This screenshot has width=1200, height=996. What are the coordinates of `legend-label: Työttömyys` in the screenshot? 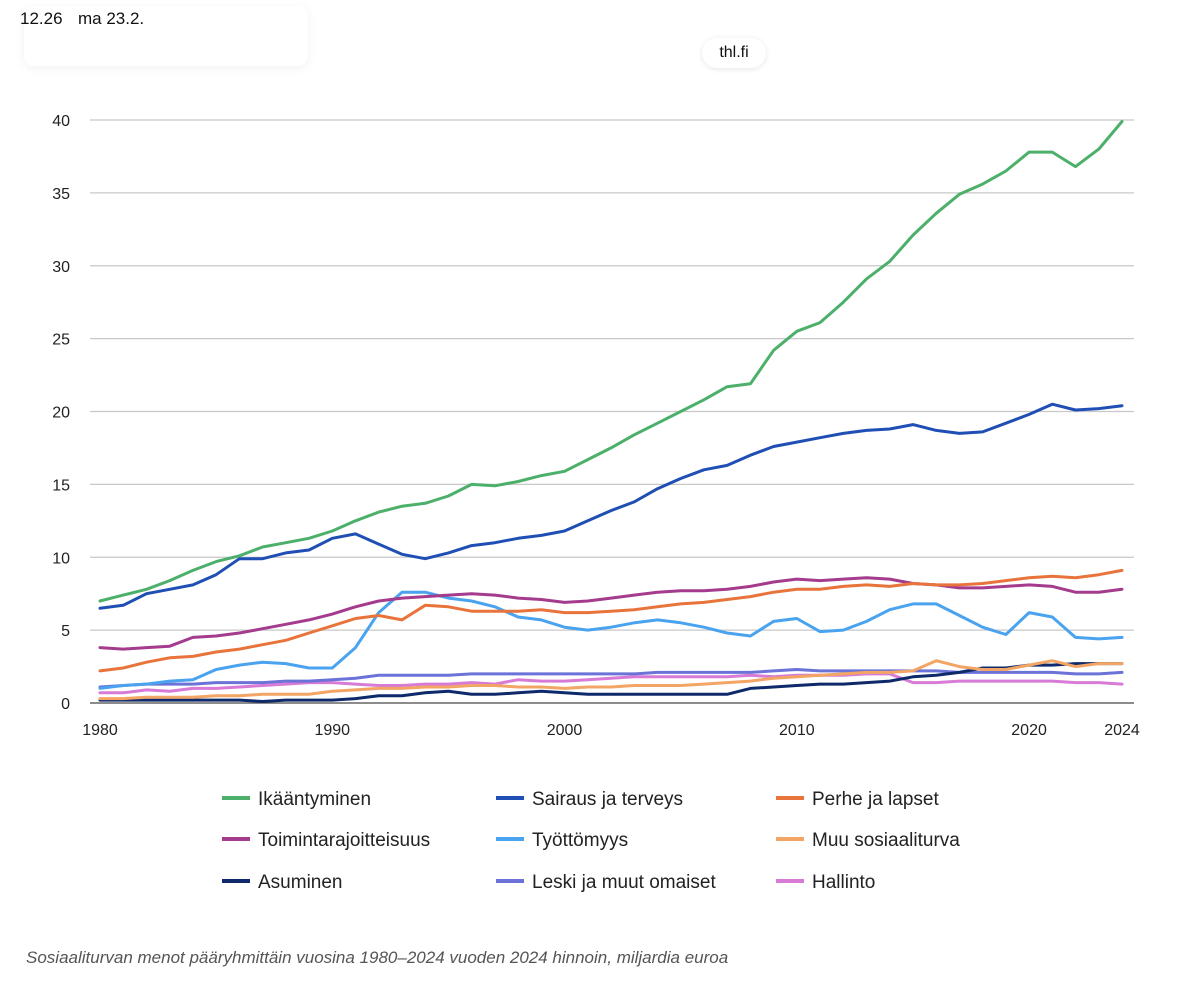 It's located at (580, 840).